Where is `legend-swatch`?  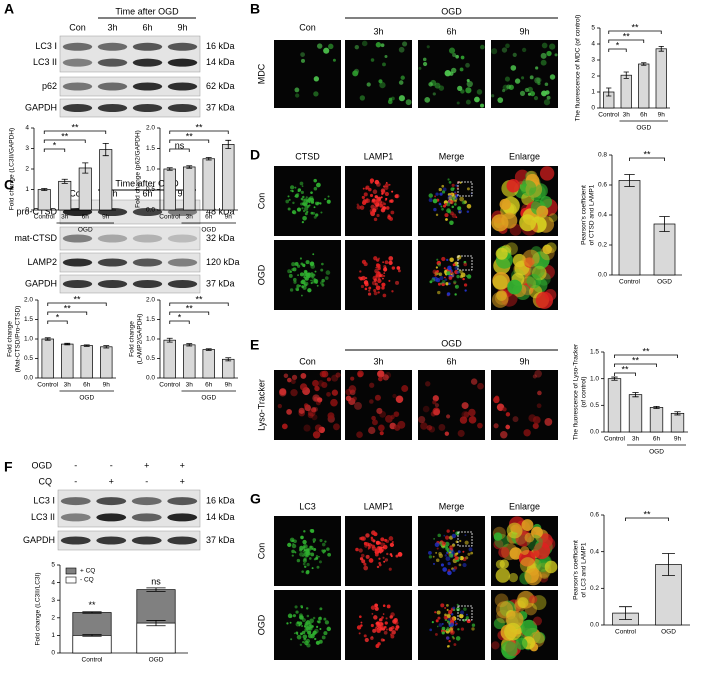
legend-swatch is located at coordinates (71, 580).